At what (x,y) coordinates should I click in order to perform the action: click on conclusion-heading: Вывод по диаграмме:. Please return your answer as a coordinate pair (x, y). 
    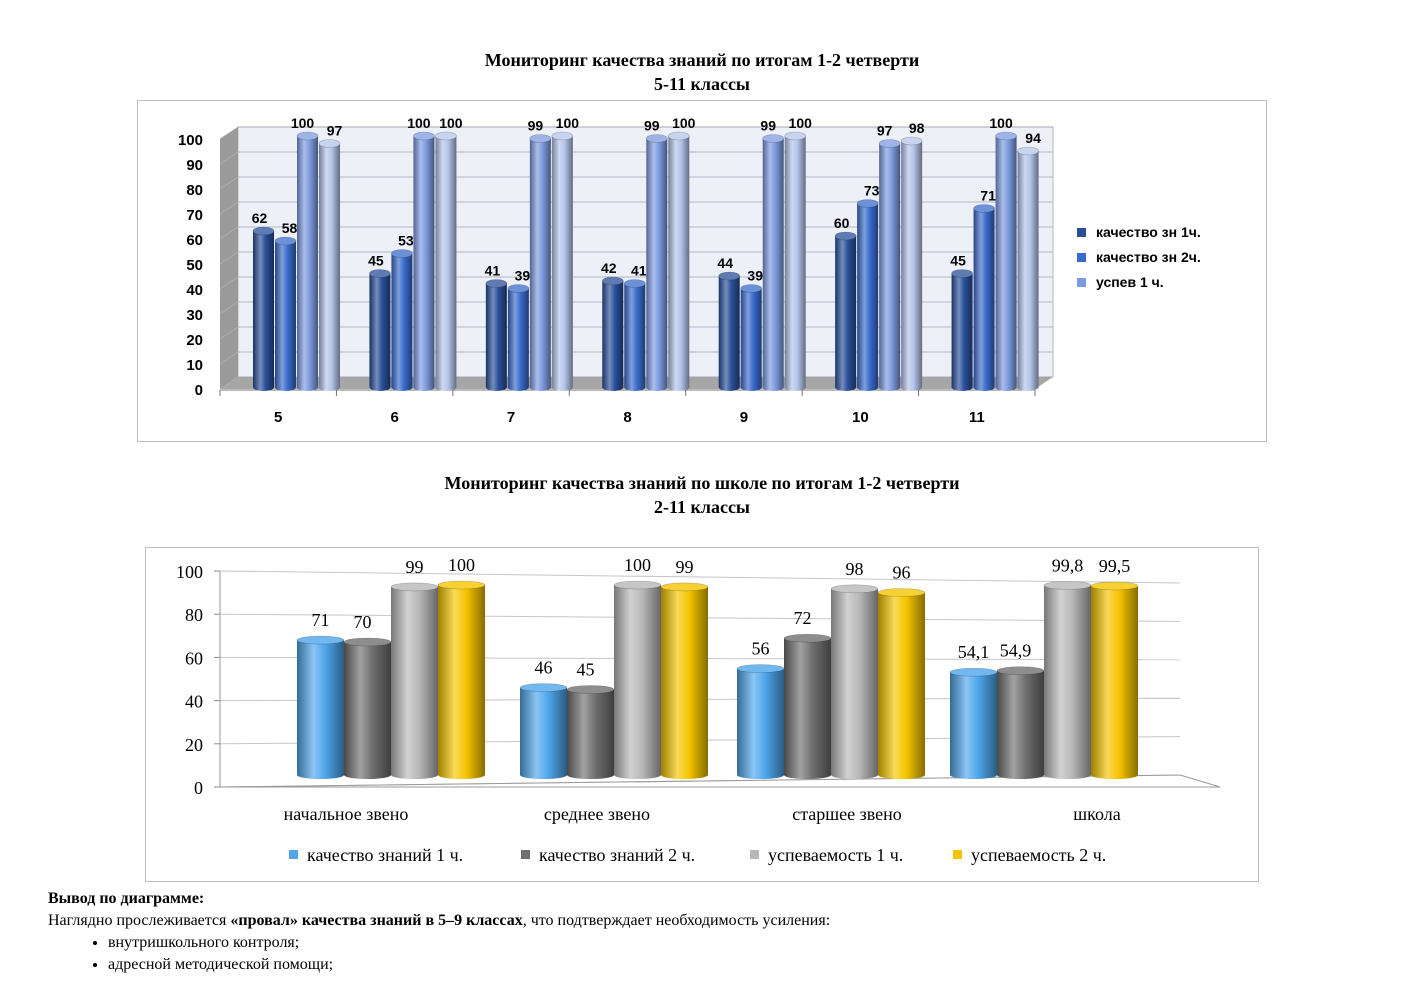
    Looking at the image, I should click on (126, 898).